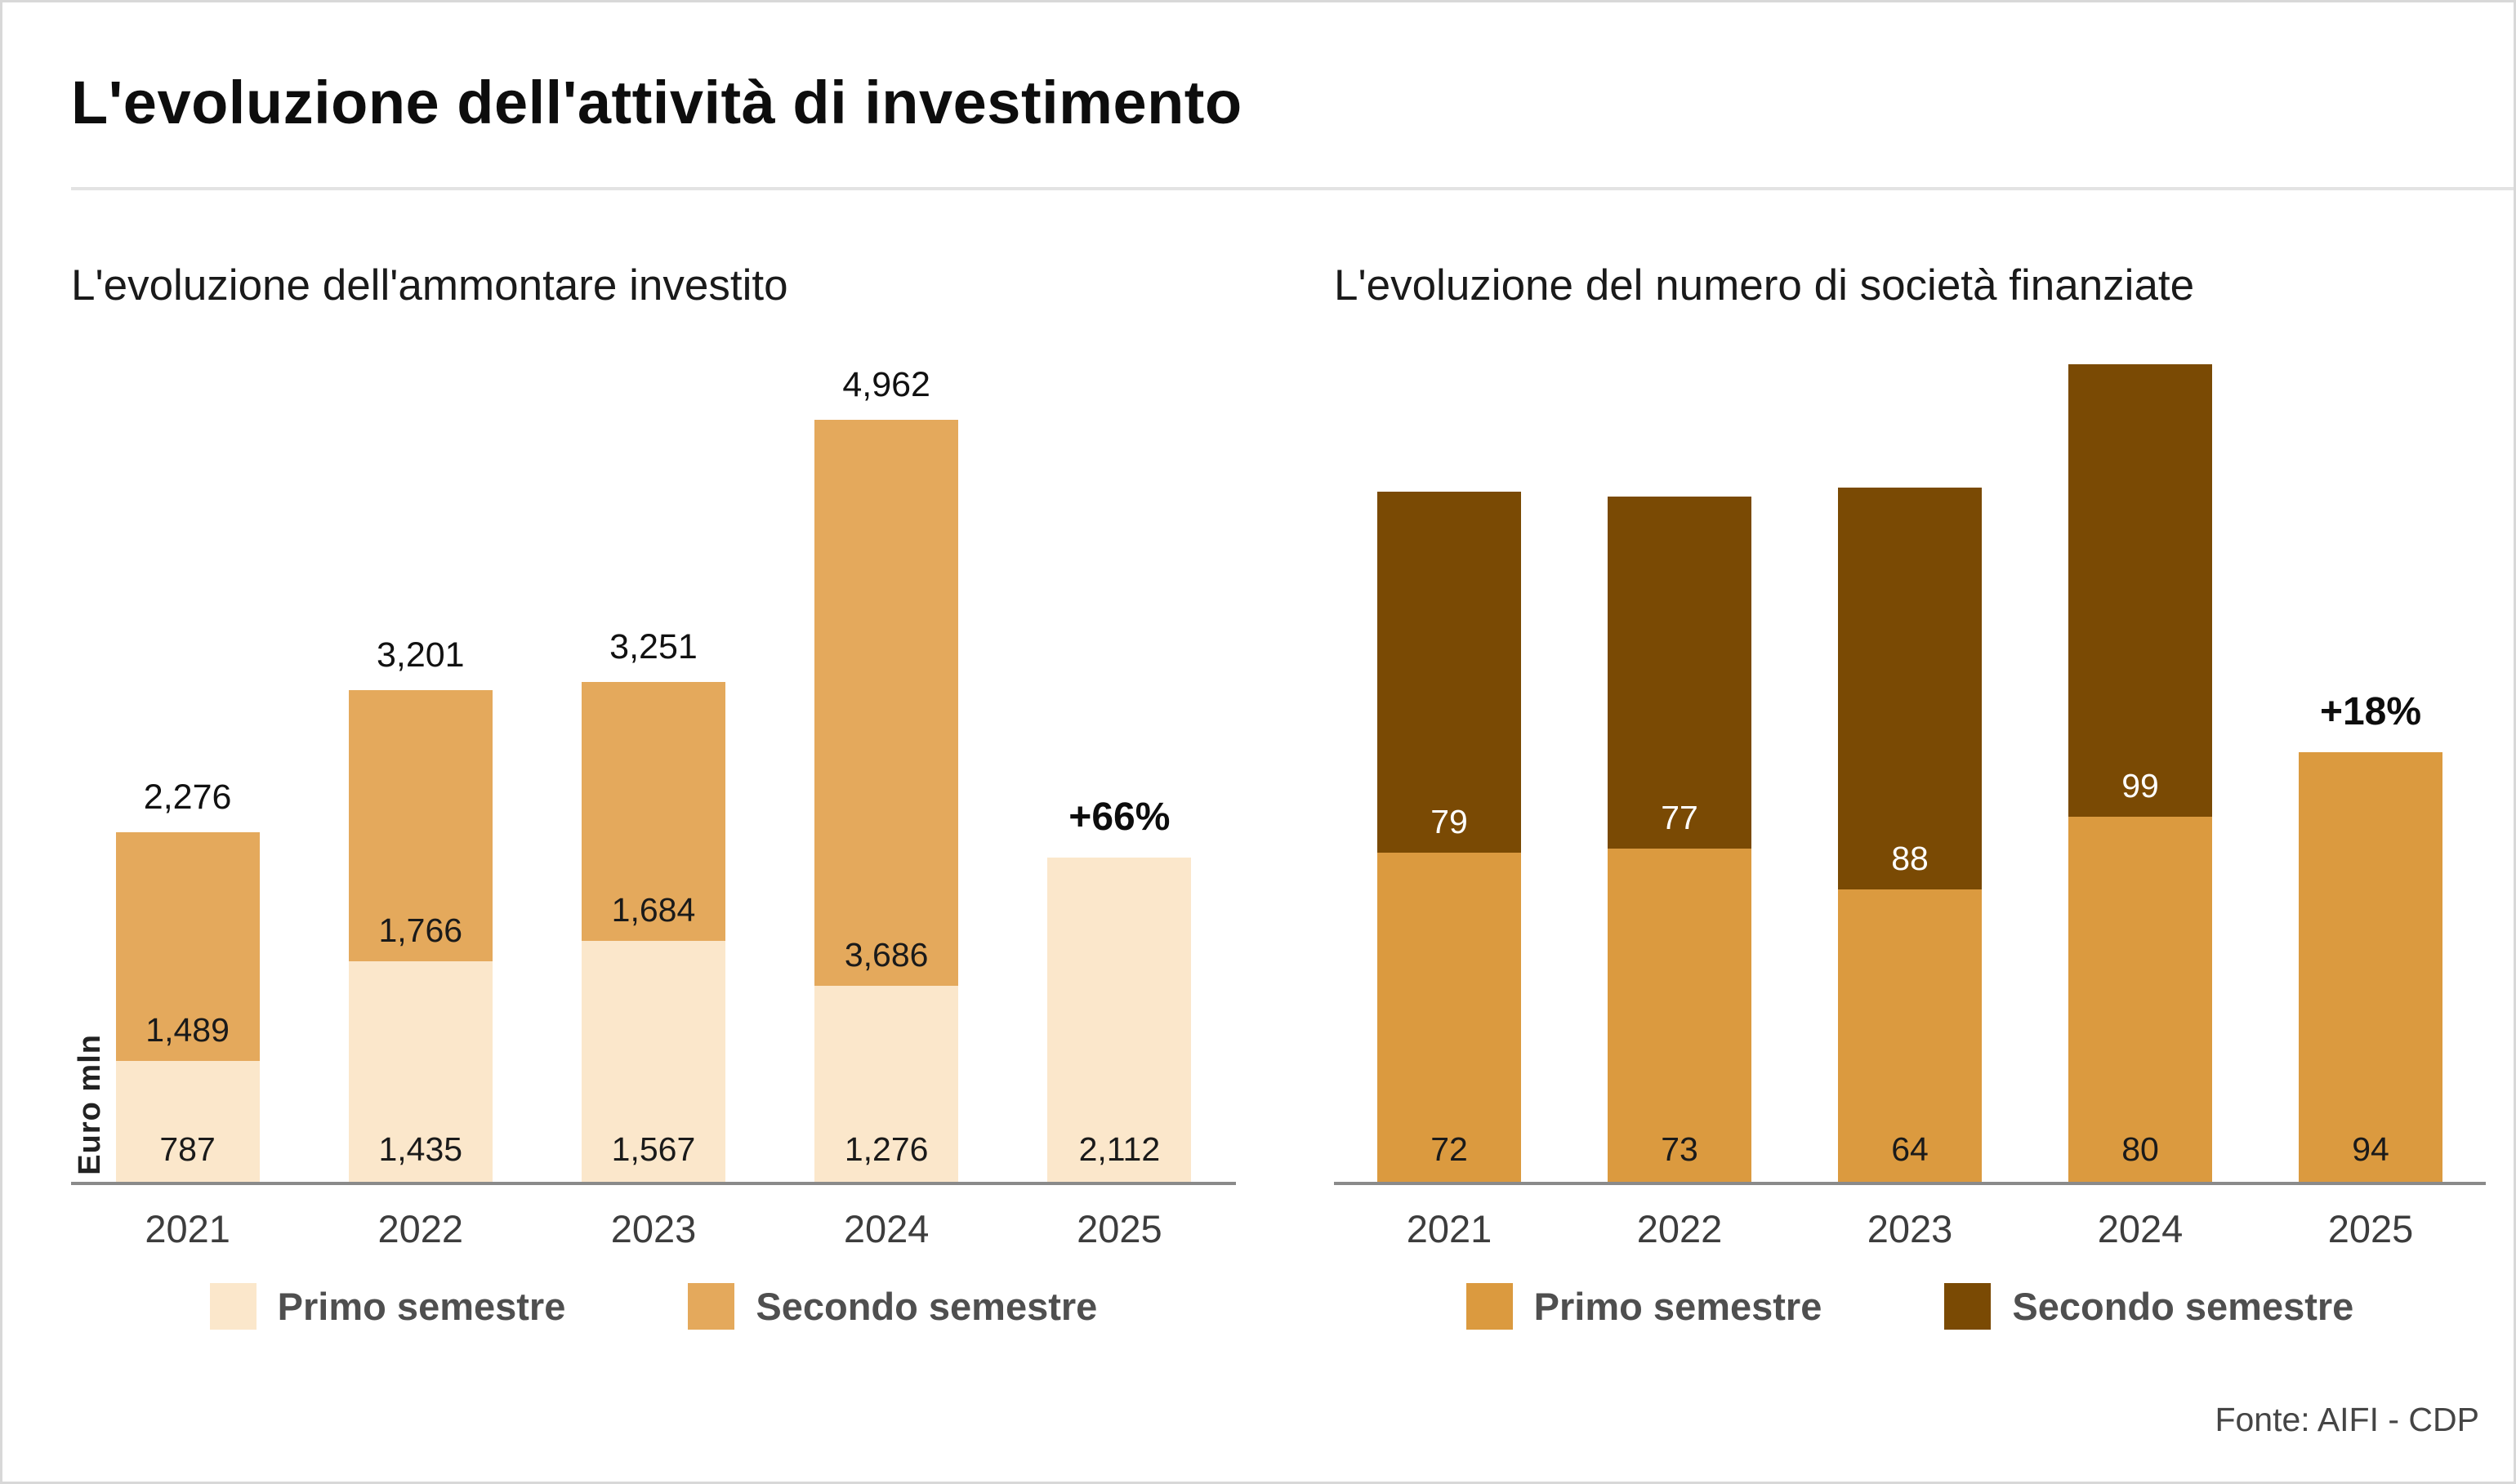  Describe the element at coordinates (2140, 786) in the screenshot. I see `segment-value-label: 99` at that location.